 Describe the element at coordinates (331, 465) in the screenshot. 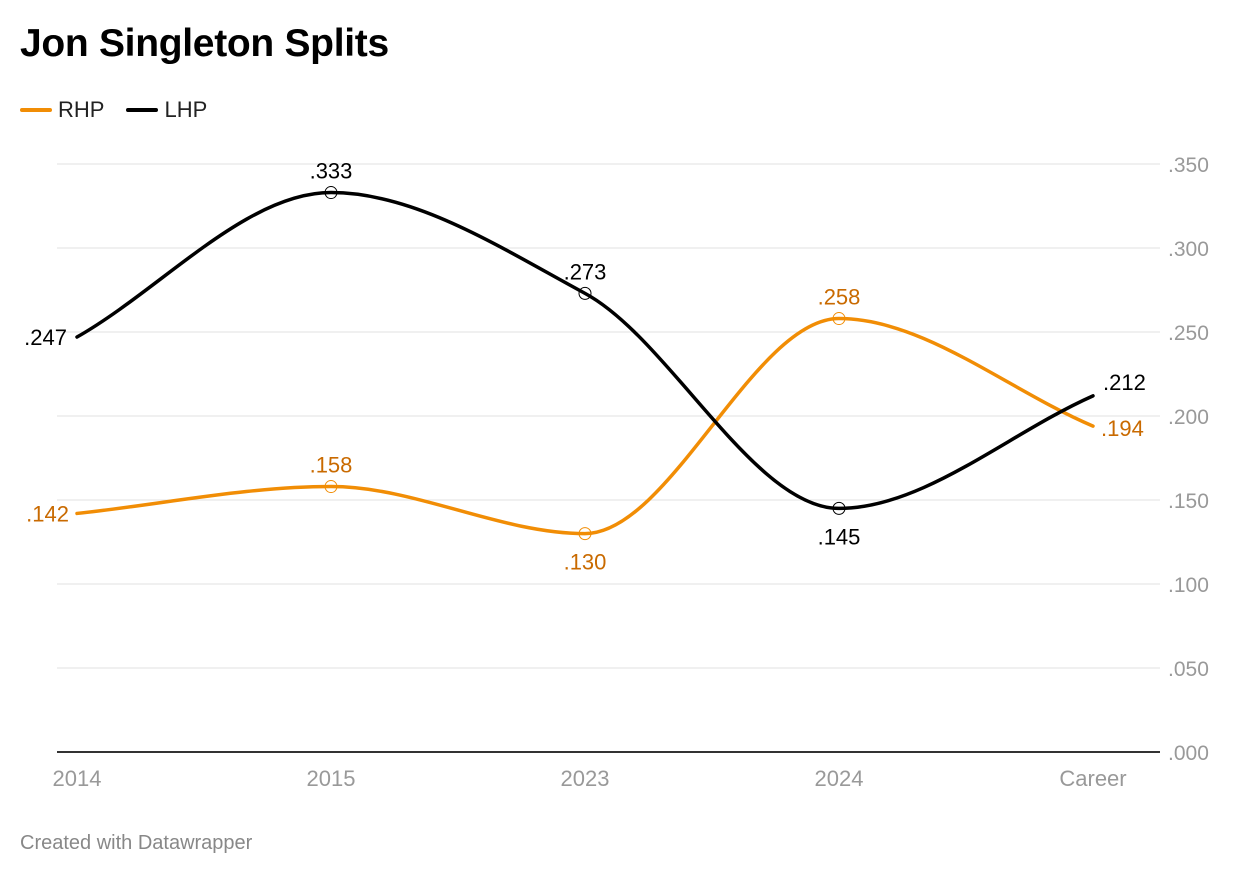

I see `data-label-rhp: .158` at that location.